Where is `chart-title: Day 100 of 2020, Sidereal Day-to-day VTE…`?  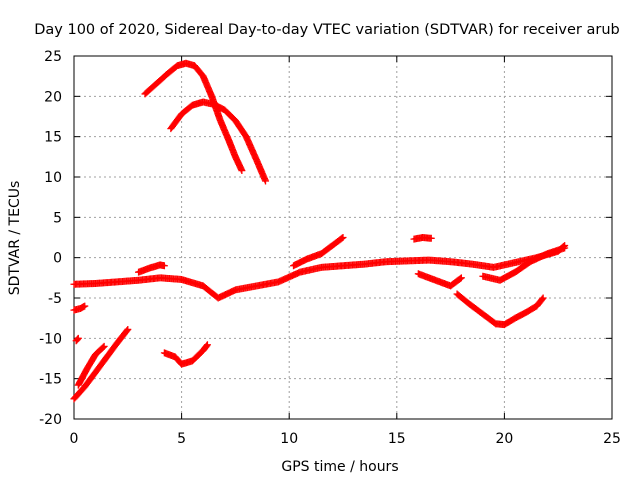
chart-title: Day 100 of 2020, Sidereal Day-to-day VTE… is located at coordinates (327, 30).